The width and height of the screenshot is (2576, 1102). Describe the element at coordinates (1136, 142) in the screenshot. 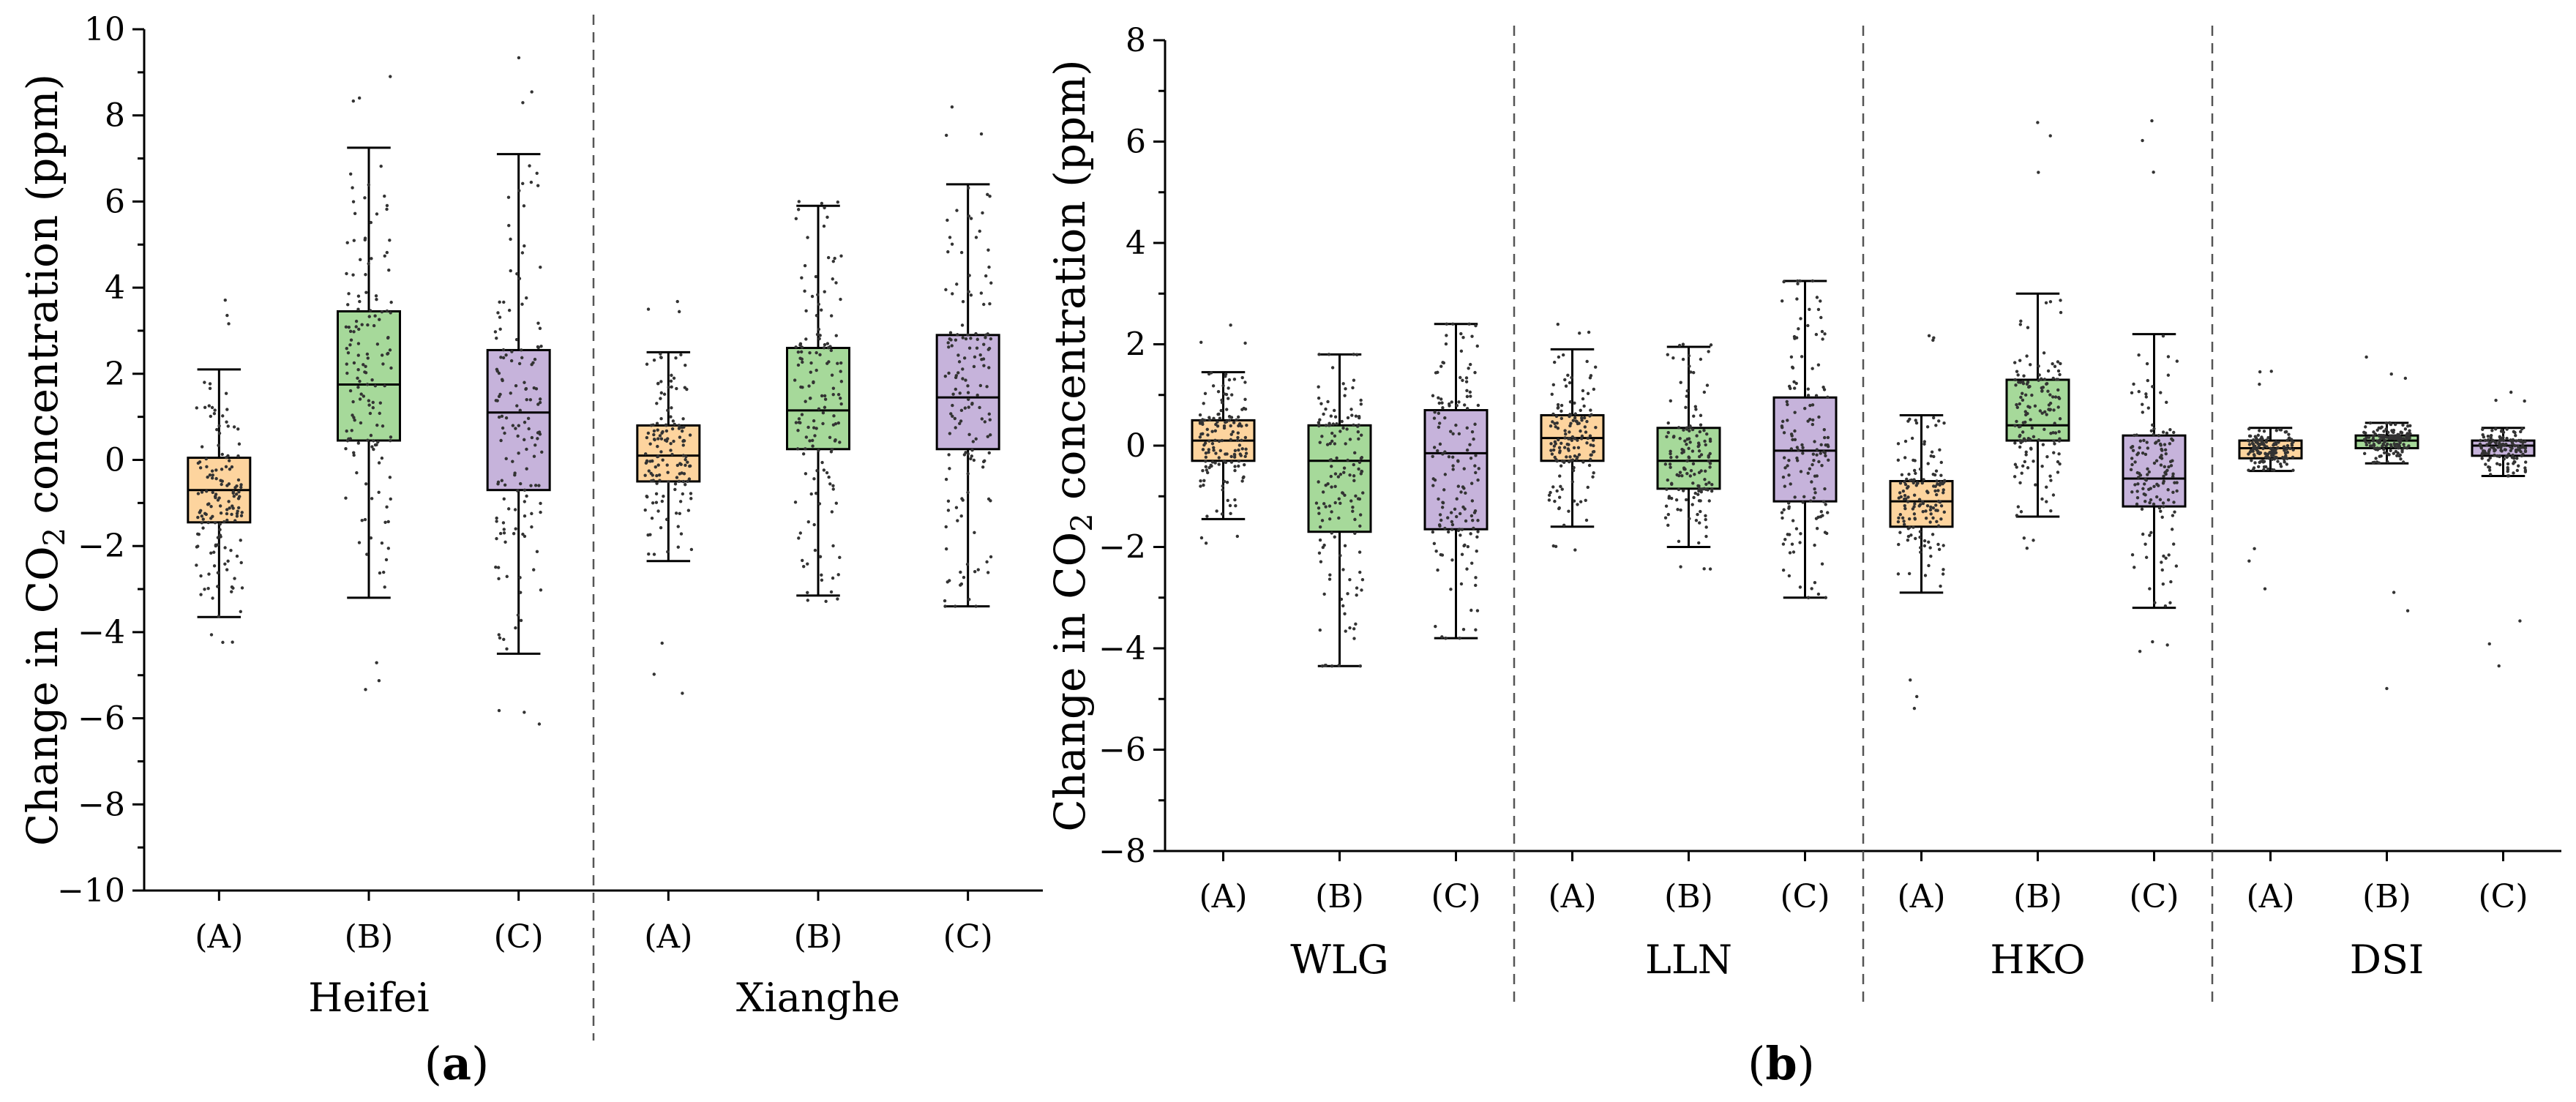

I see `y-tick-label: 6` at that location.